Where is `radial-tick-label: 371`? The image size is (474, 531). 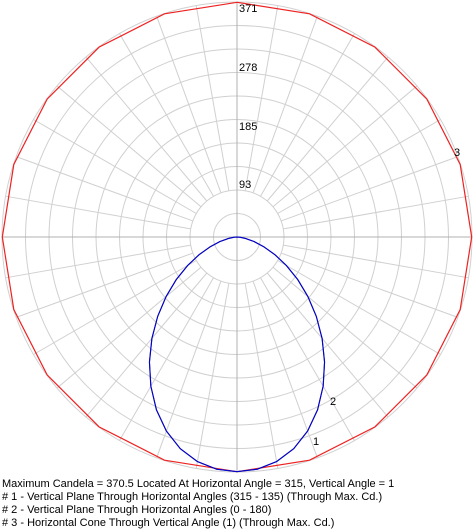 radial-tick-label: 371 is located at coordinates (248, 9).